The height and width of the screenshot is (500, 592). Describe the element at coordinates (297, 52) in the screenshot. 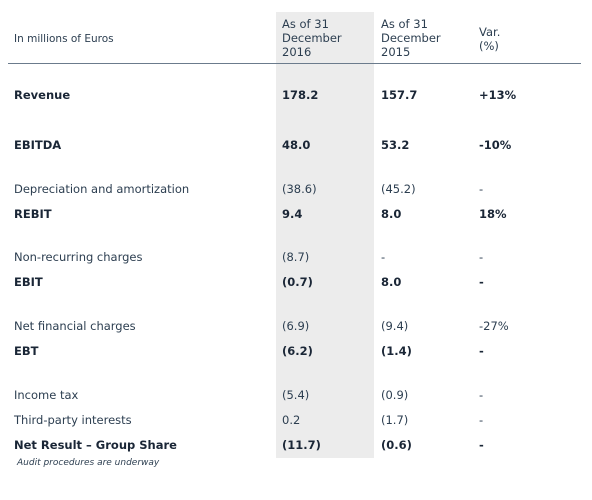

I see `column-header-2016-line3: 2016` at that location.